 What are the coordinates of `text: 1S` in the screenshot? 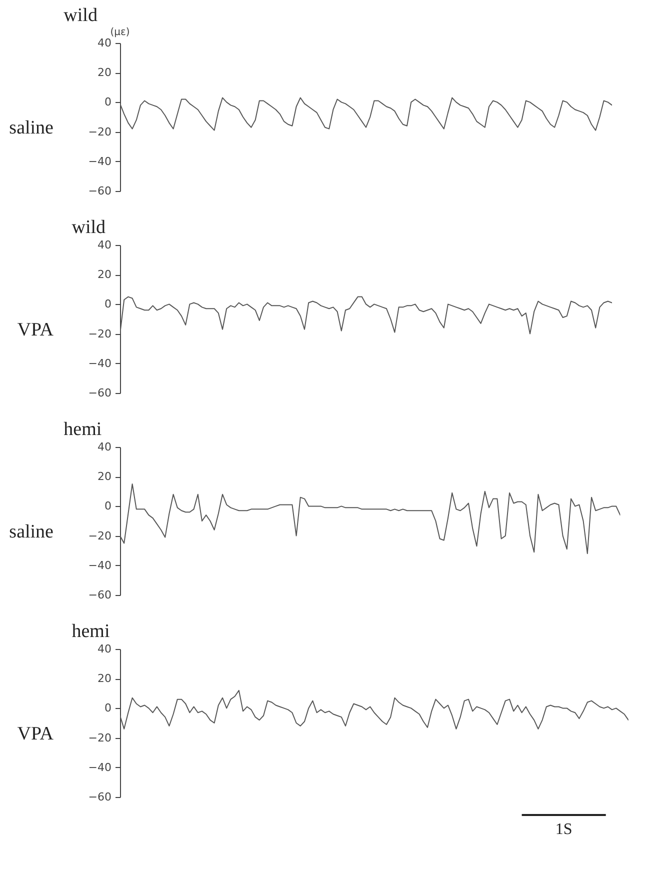 It's located at (563, 829).